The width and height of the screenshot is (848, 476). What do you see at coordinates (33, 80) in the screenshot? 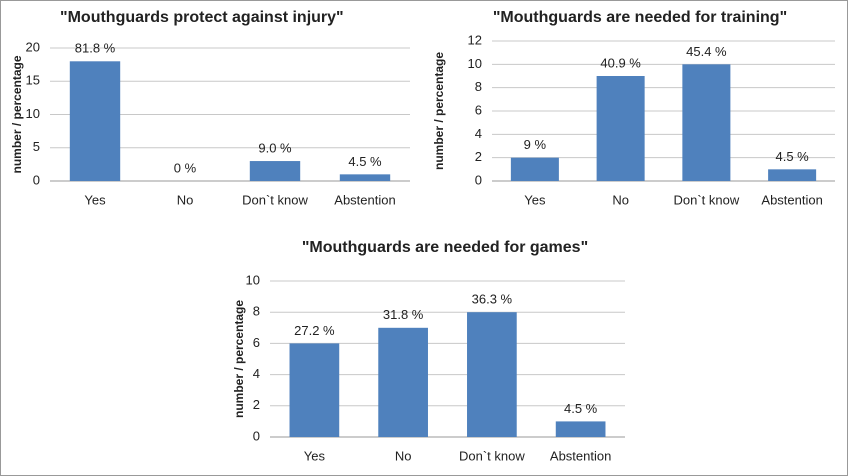
I see `y-tick-label: 15` at bounding box center [33, 80].